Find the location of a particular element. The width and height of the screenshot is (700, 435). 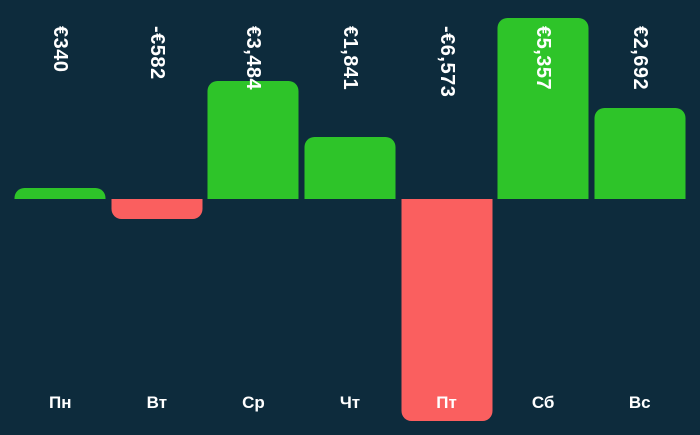

bar-column-3: €1,841 Чт is located at coordinates (350, 217).